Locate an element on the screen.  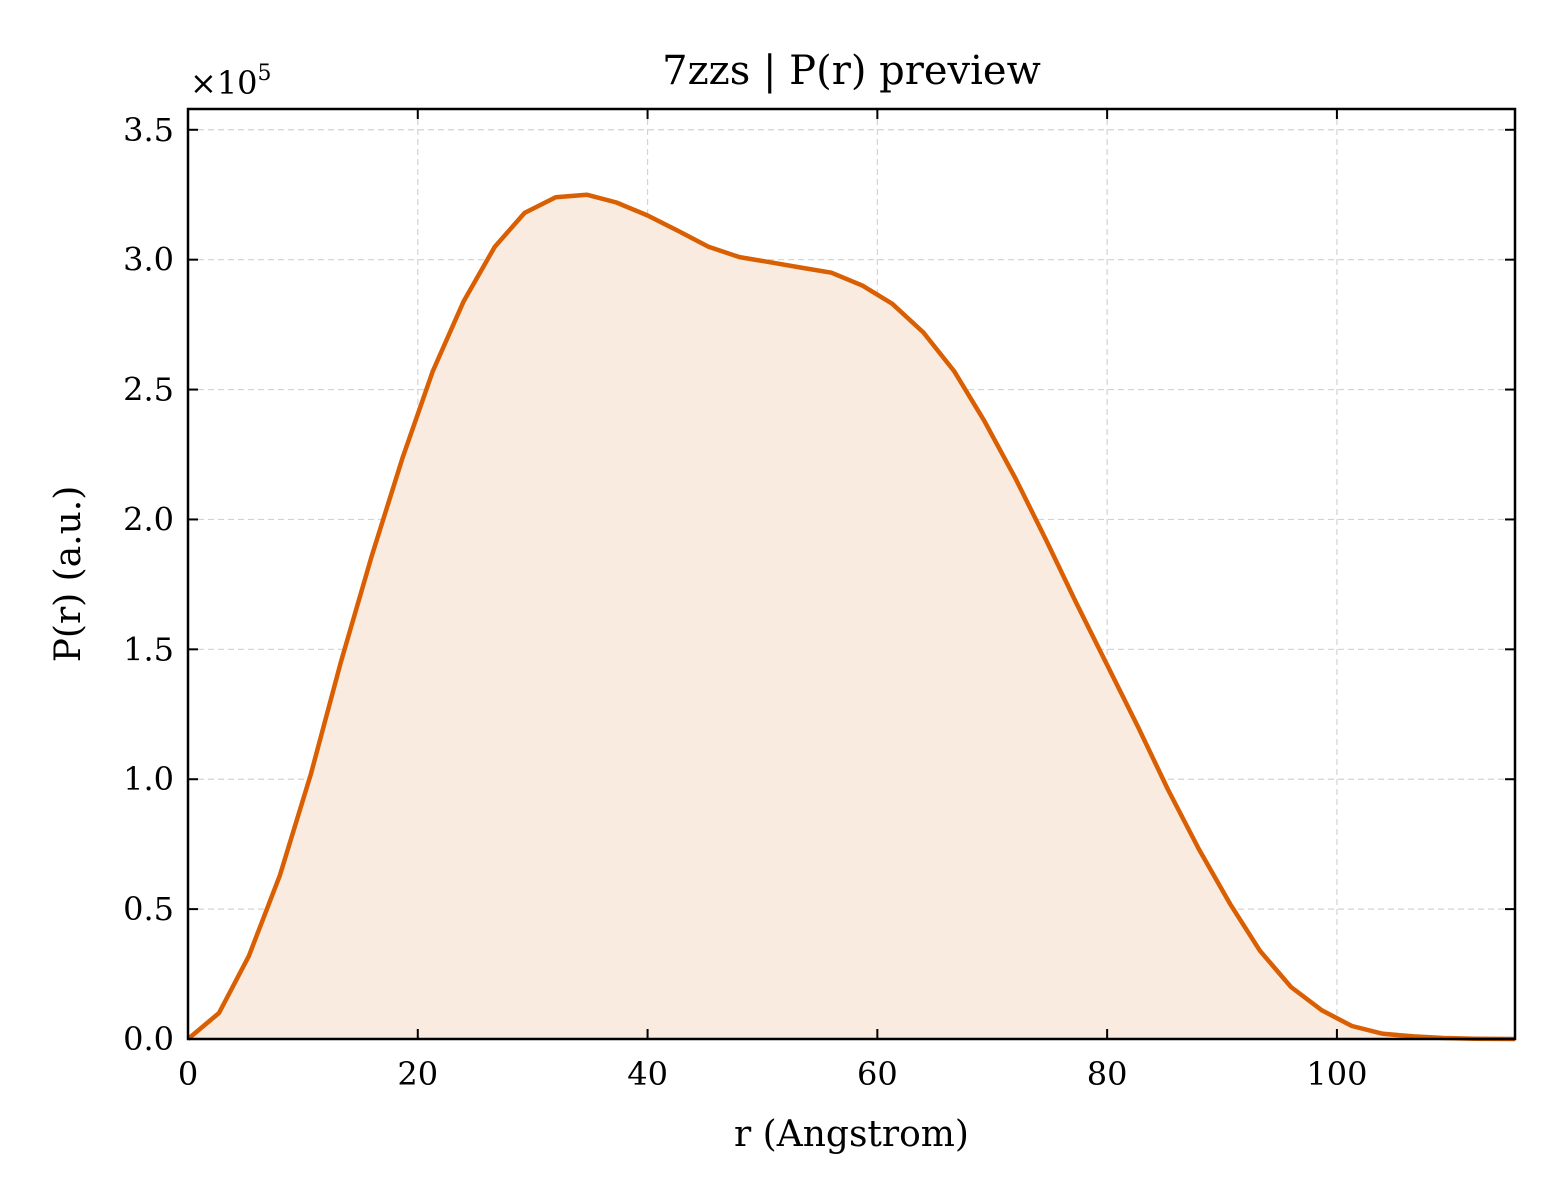
x-tick-label: 60 is located at coordinates (877, 1074).